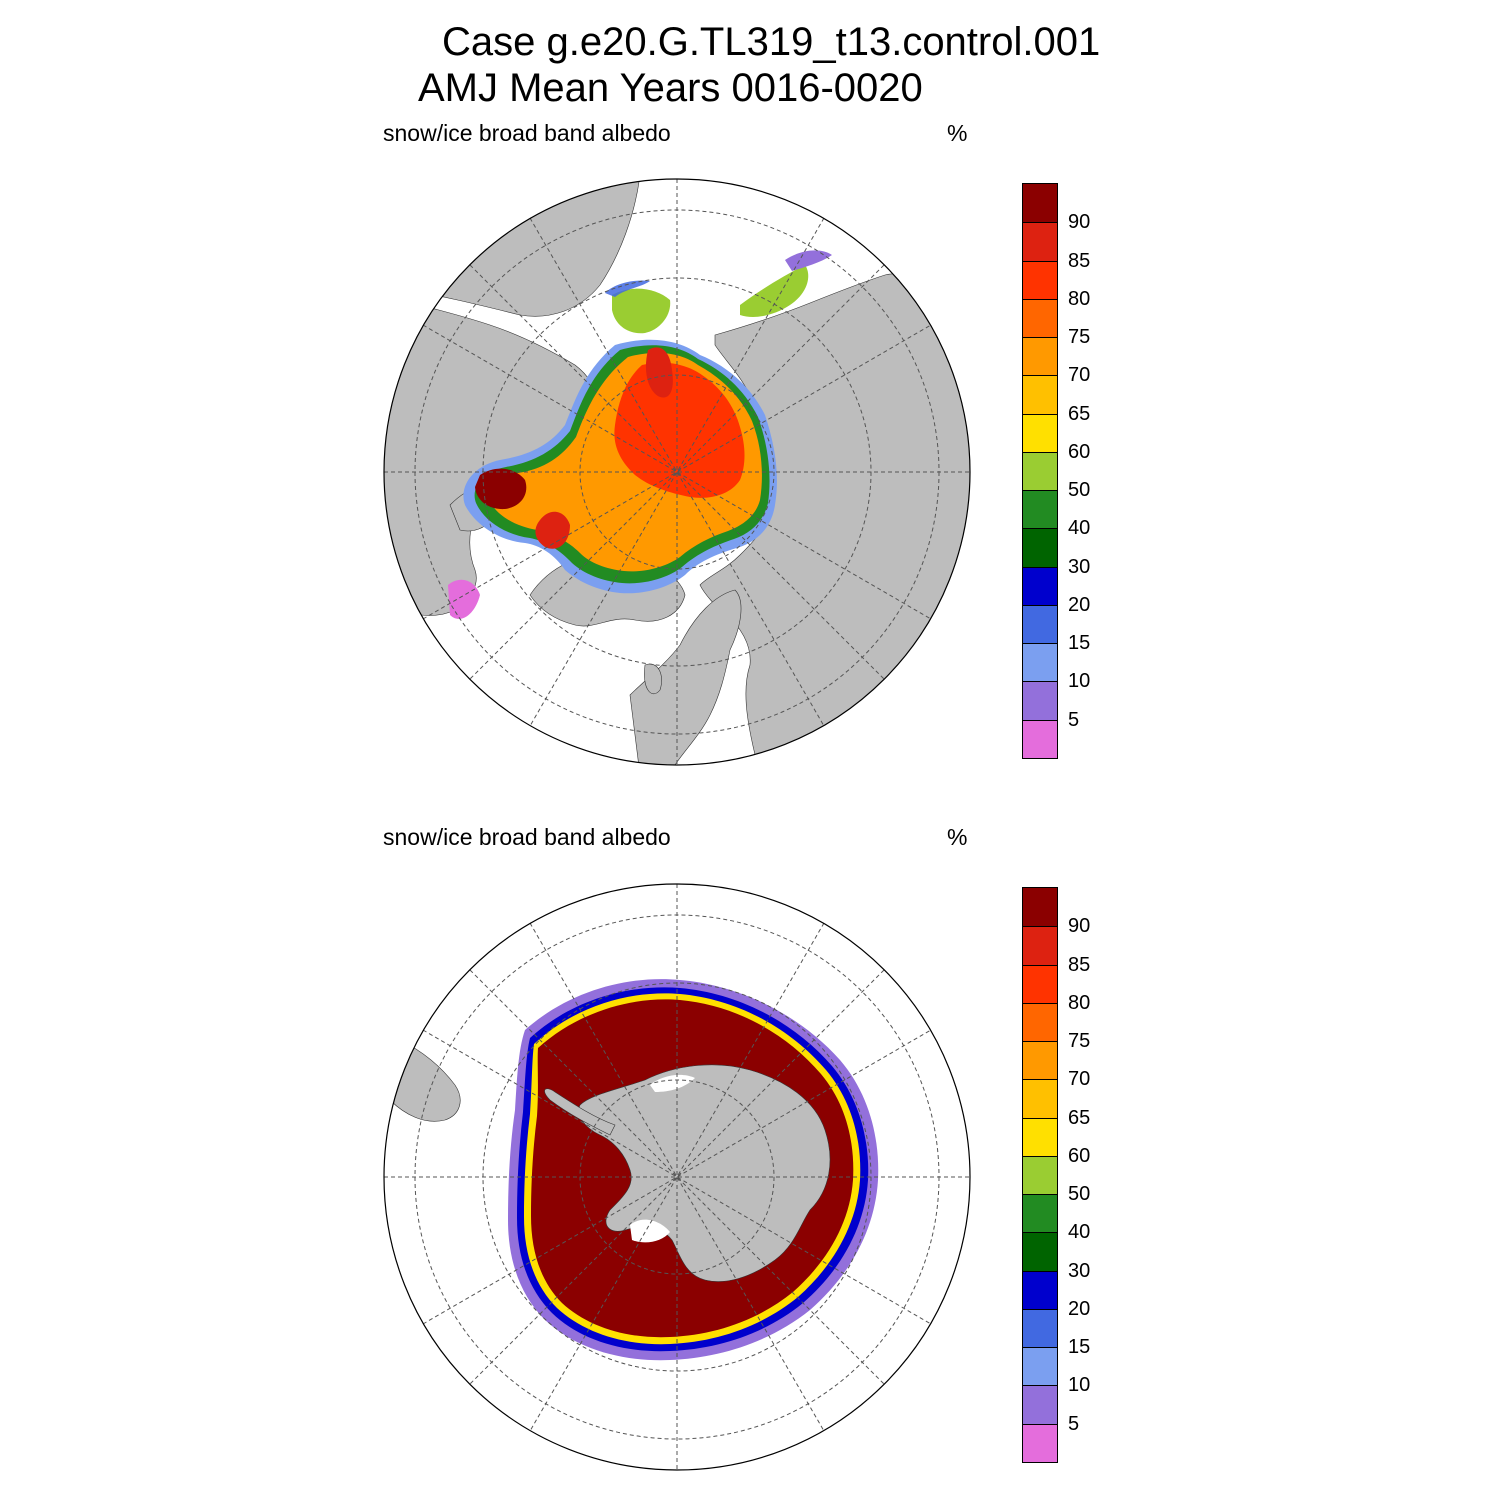 The width and height of the screenshot is (1500, 1500). I want to click on okhotsk-ice, so click(774, 291).